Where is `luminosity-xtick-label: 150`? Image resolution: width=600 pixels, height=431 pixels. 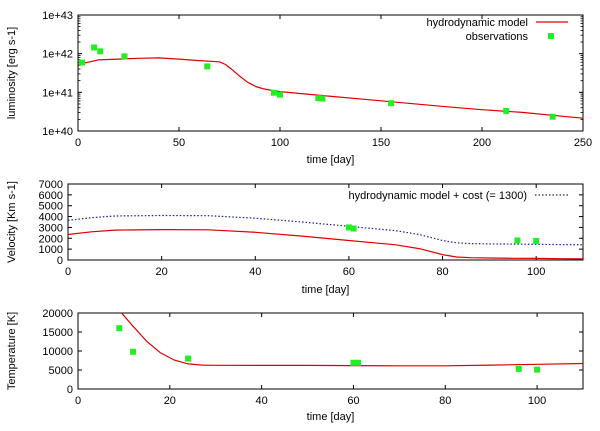 luminosity-xtick-label: 150 is located at coordinates (381, 143).